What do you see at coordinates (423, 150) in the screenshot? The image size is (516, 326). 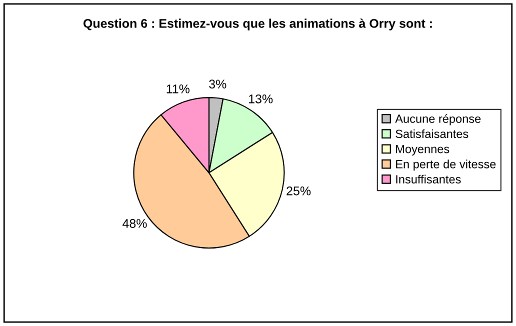 I see `legend-label: Moyennes` at bounding box center [423, 150].